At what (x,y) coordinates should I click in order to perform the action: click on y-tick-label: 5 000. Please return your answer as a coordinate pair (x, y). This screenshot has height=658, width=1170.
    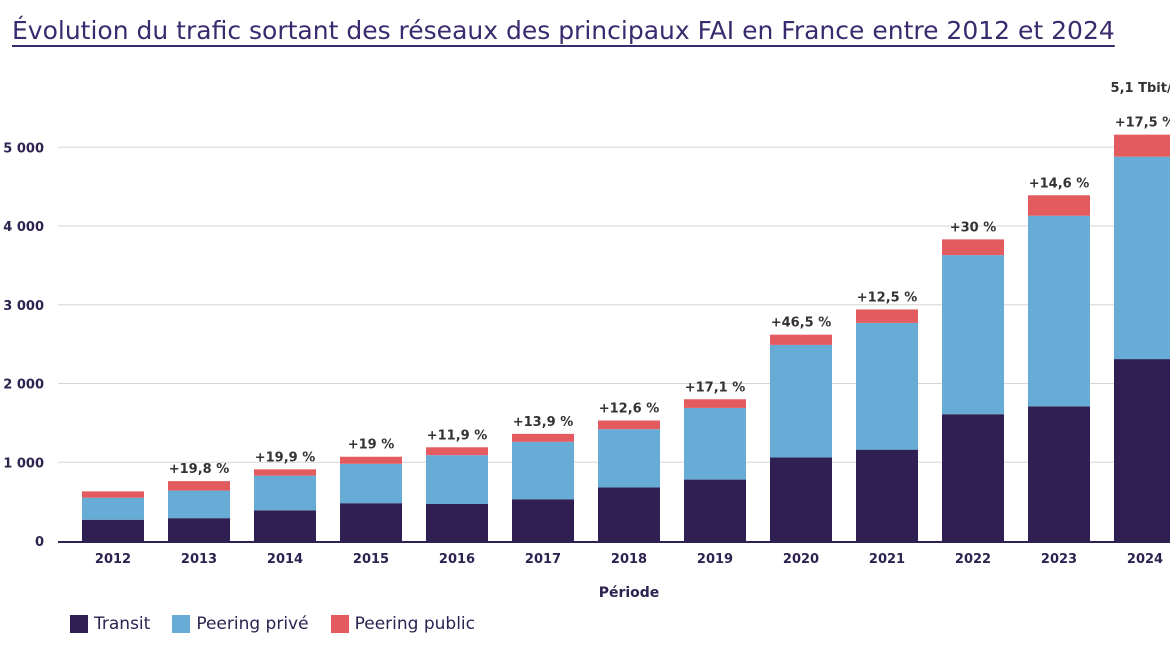
    Looking at the image, I should click on (23, 148).